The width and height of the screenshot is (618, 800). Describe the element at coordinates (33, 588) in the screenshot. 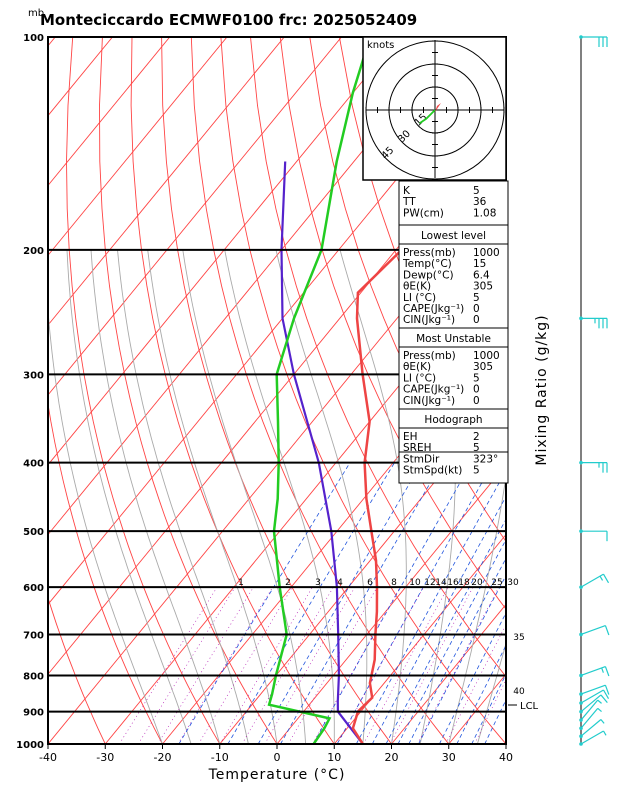

I see `pressure-tick-label: 600` at that location.